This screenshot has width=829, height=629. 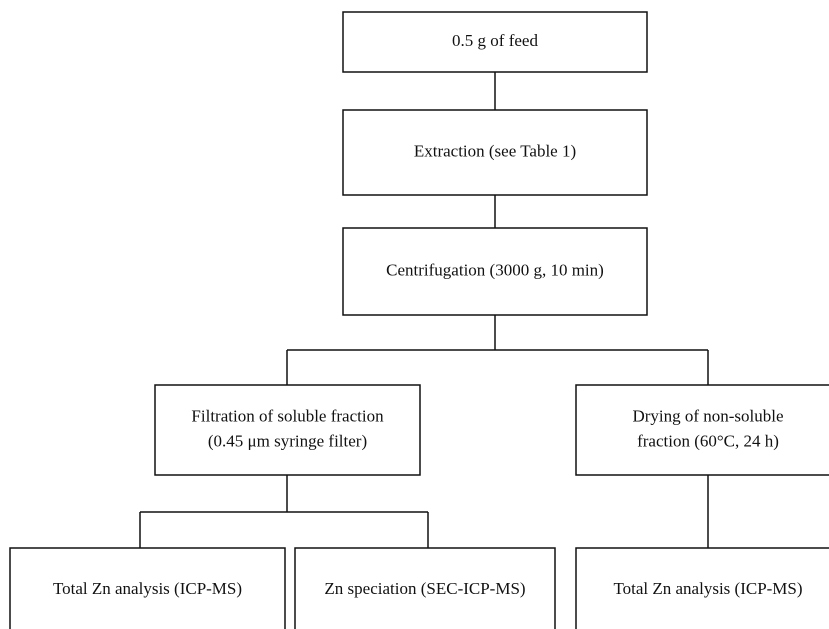 I want to click on box-label: fraction (60°C, 24 h), so click(x=708, y=440).